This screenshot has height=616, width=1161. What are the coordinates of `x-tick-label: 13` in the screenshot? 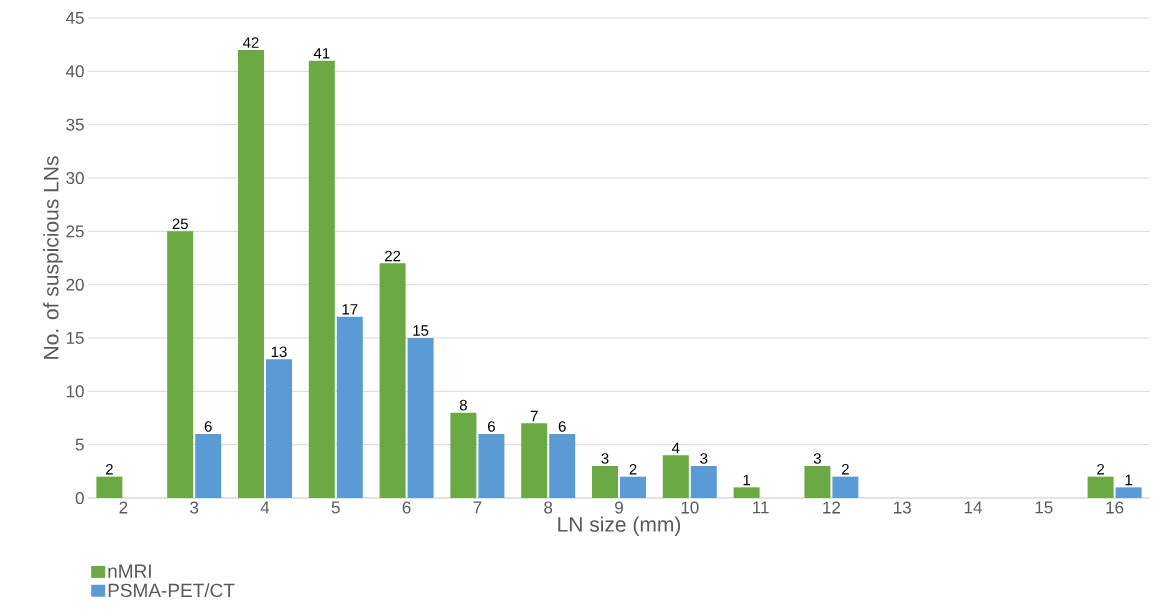 It's located at (902, 507).